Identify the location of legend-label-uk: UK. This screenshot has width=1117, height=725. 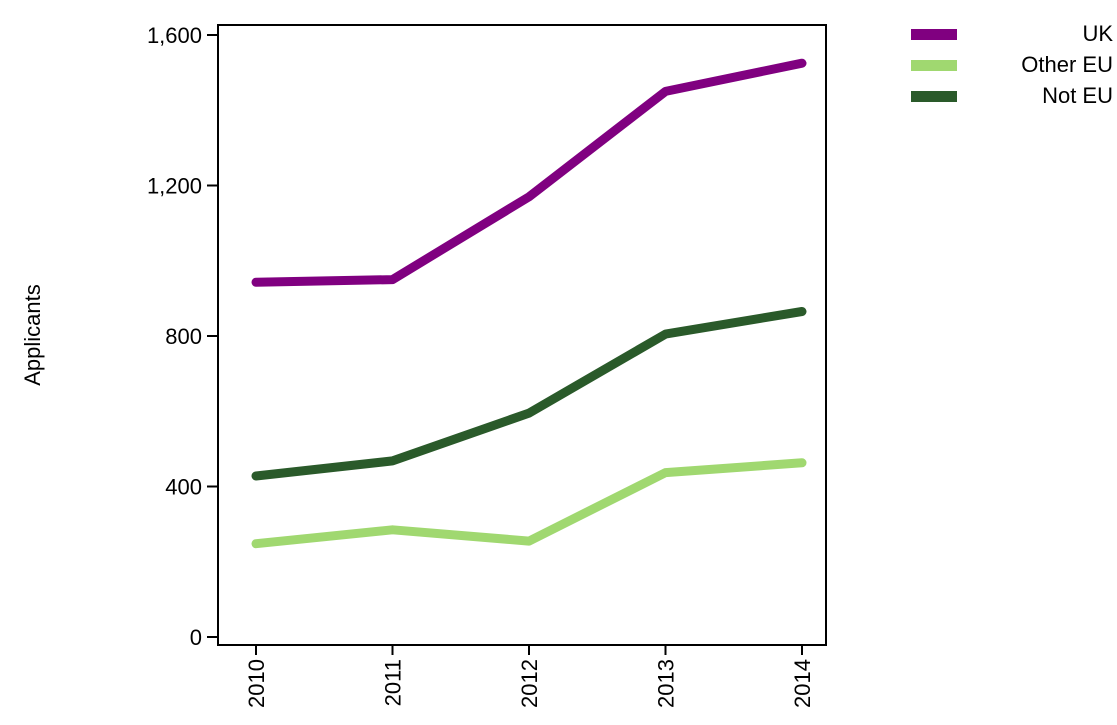
(1097, 33).